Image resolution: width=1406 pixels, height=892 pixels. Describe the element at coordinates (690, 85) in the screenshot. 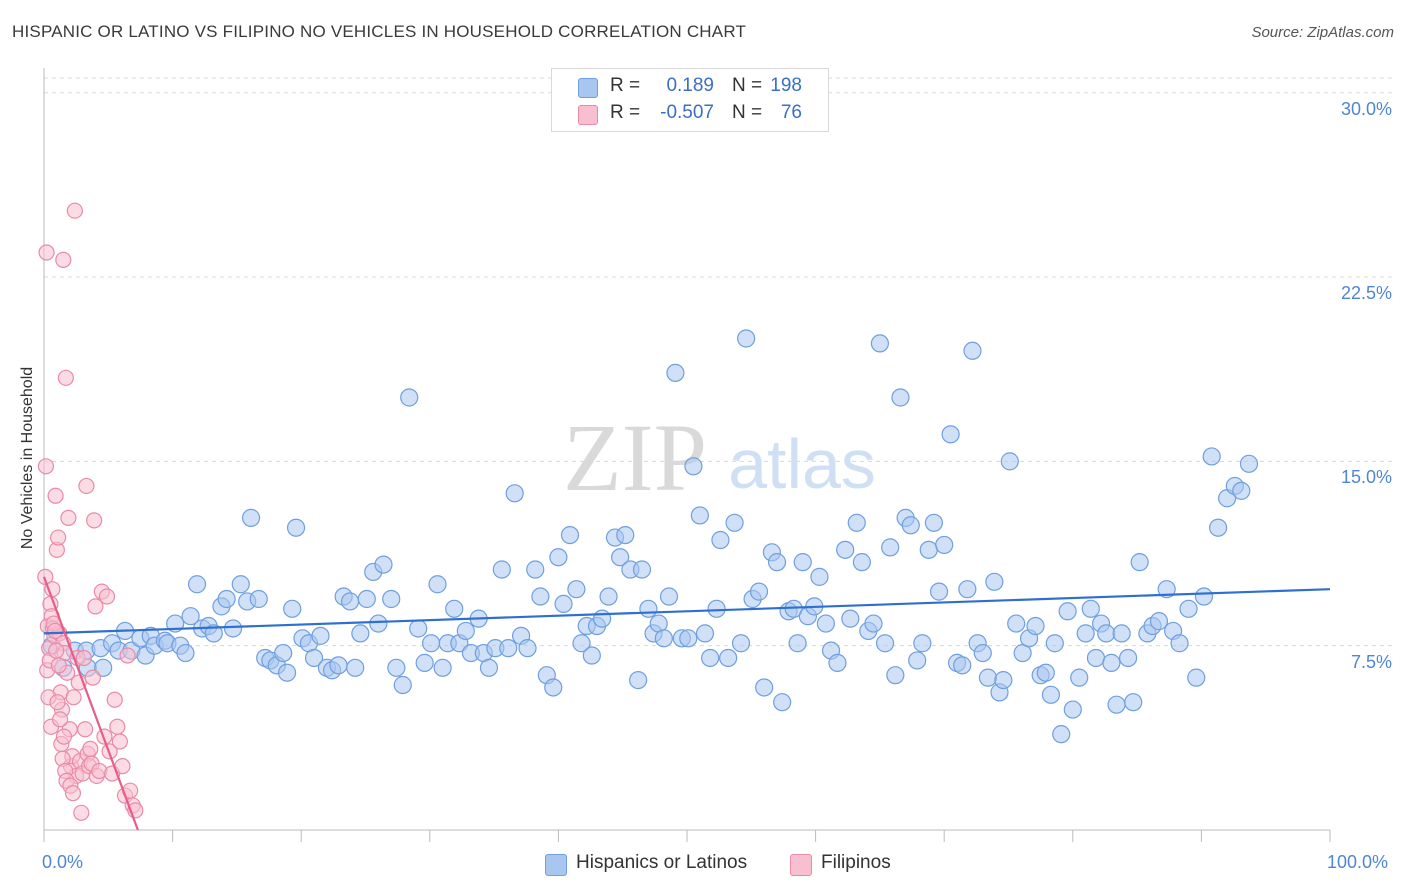

I see `legend-r-value: 0.189` at that location.